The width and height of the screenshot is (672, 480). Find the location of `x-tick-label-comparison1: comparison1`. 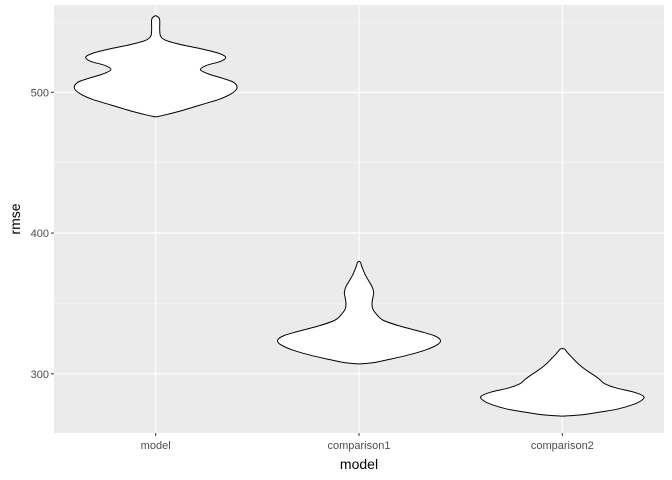

x-tick-label-comparison1: comparison1 is located at coordinates (359, 446).